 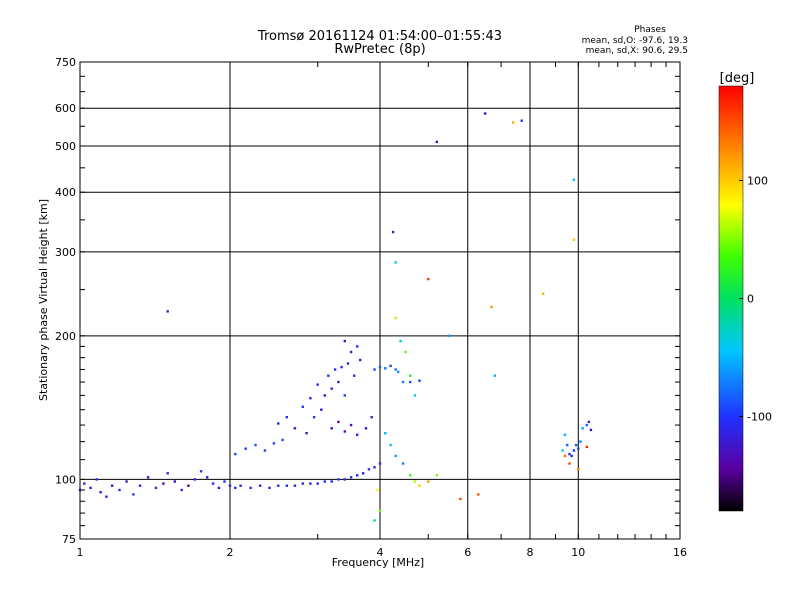 I want to click on chart-title-line2: RwPretec (8p), so click(x=379, y=49).